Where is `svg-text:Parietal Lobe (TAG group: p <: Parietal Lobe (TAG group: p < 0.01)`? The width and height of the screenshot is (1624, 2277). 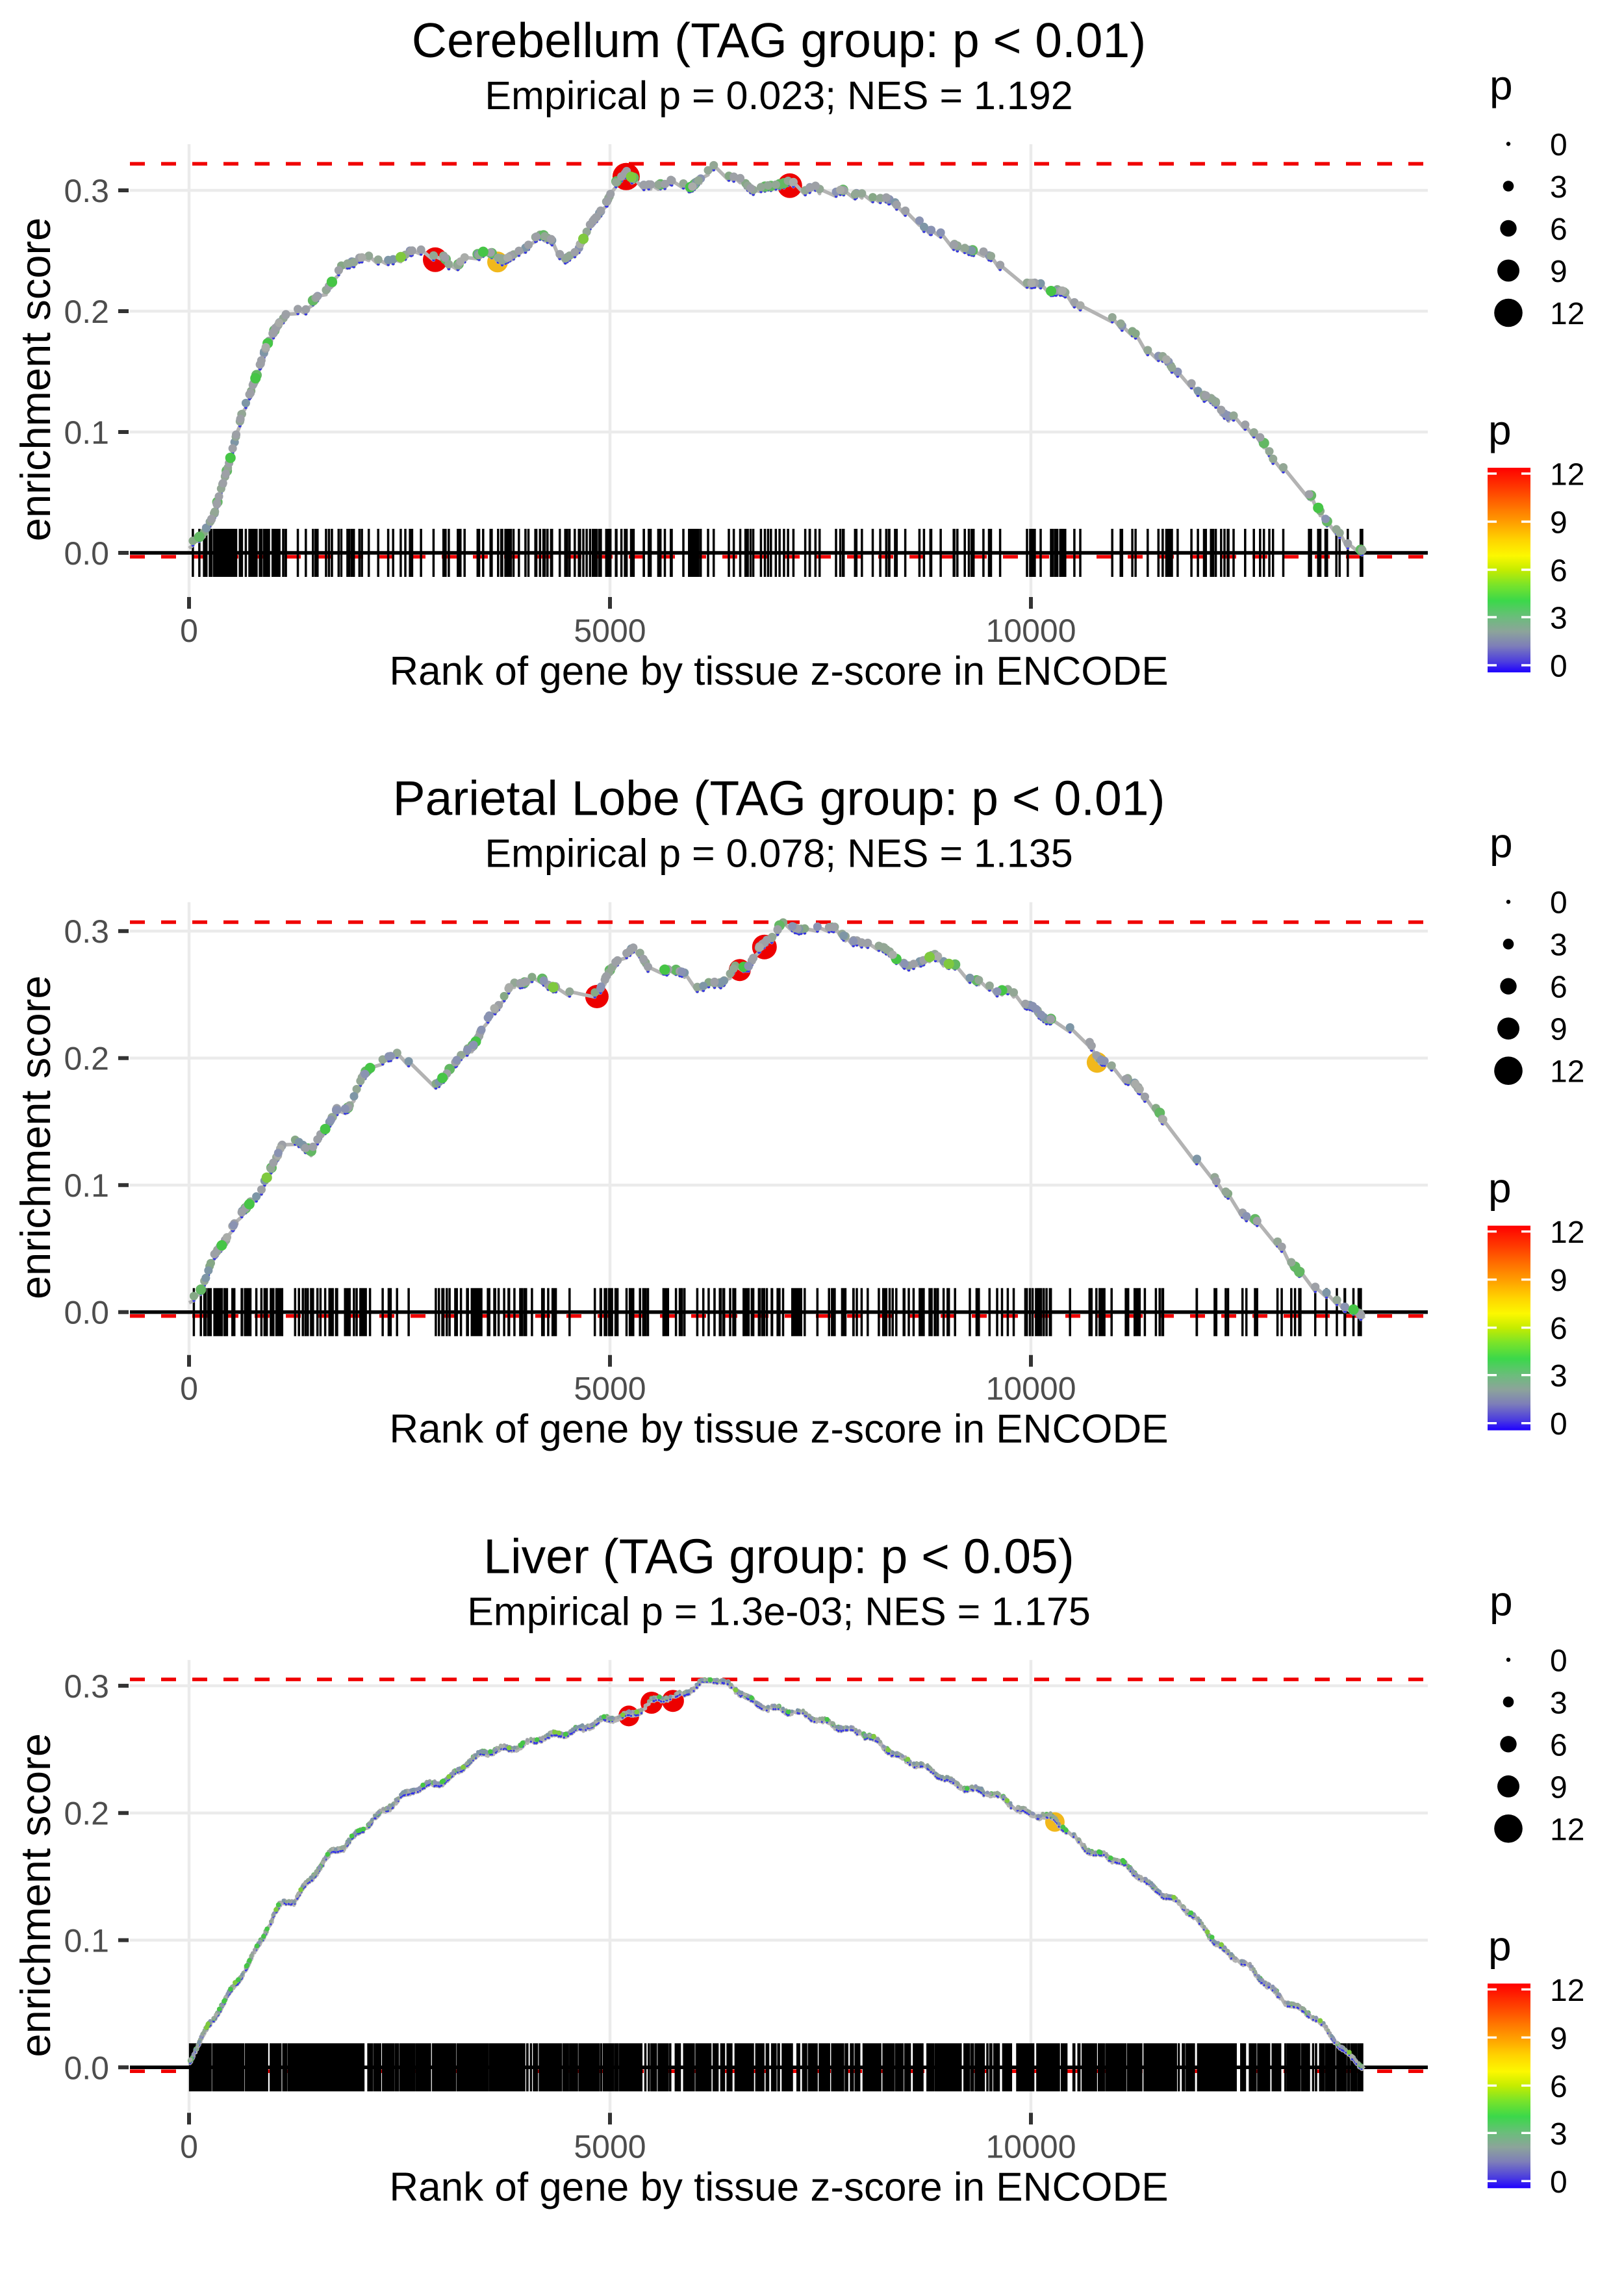
svg-text:Parietal Lobe (TAG group: p <: Parietal Lobe (TAG group: p < 0.01) is located at coordinates (779, 798).